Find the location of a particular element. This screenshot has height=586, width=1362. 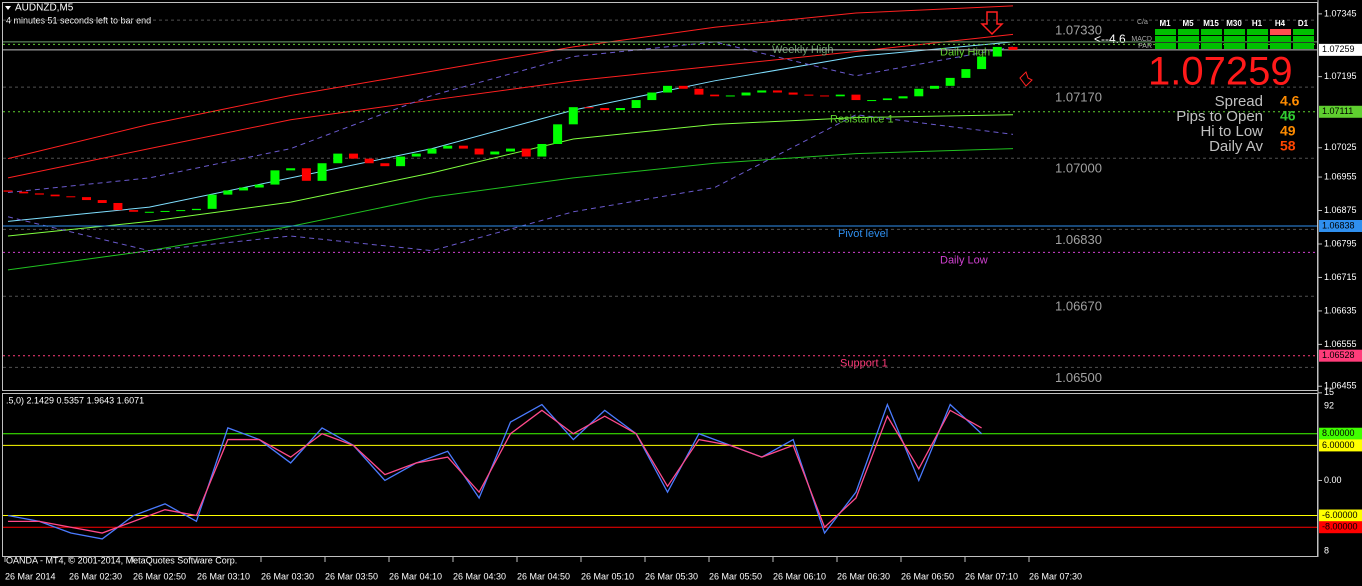

price-label: 1.07170 is located at coordinates (1078, 97).